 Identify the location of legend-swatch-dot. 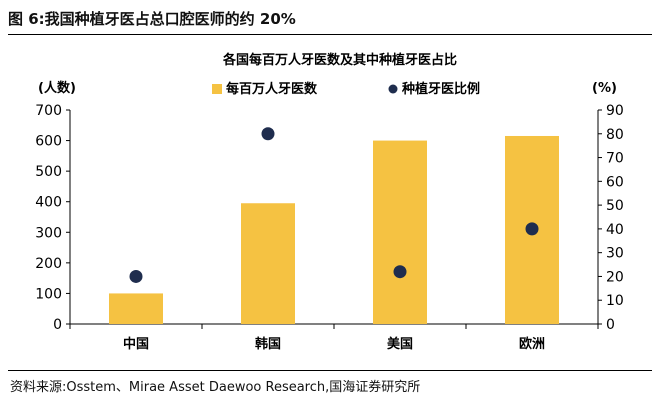
(393, 89).